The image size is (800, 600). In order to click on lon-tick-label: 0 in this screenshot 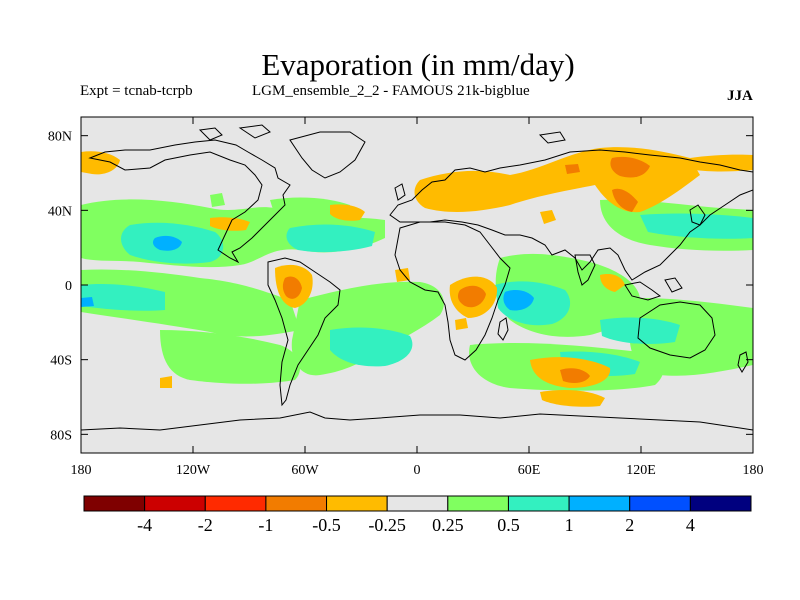, I will do `click(417, 470)`.